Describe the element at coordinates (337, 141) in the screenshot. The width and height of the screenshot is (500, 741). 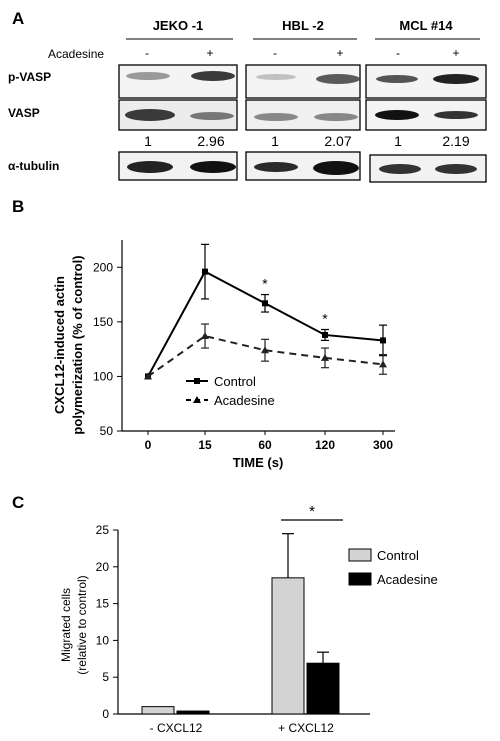
I see `blot-ratio-hbl-plus: 2.07` at that location.